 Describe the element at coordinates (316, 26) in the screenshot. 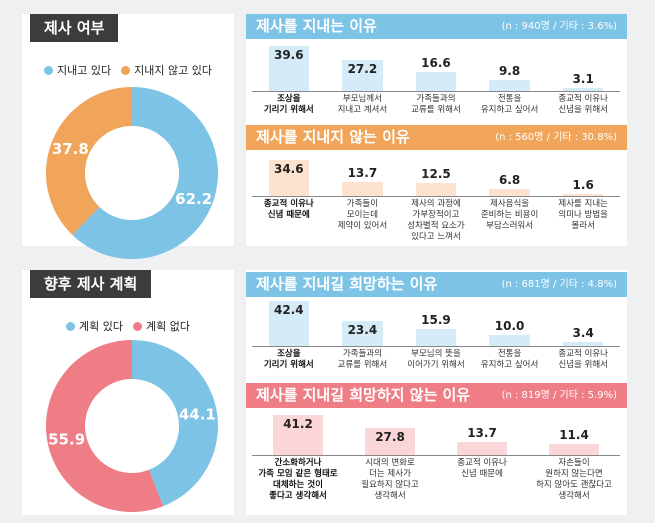

I see `banner-title: 제사를 지내는 이유` at that location.